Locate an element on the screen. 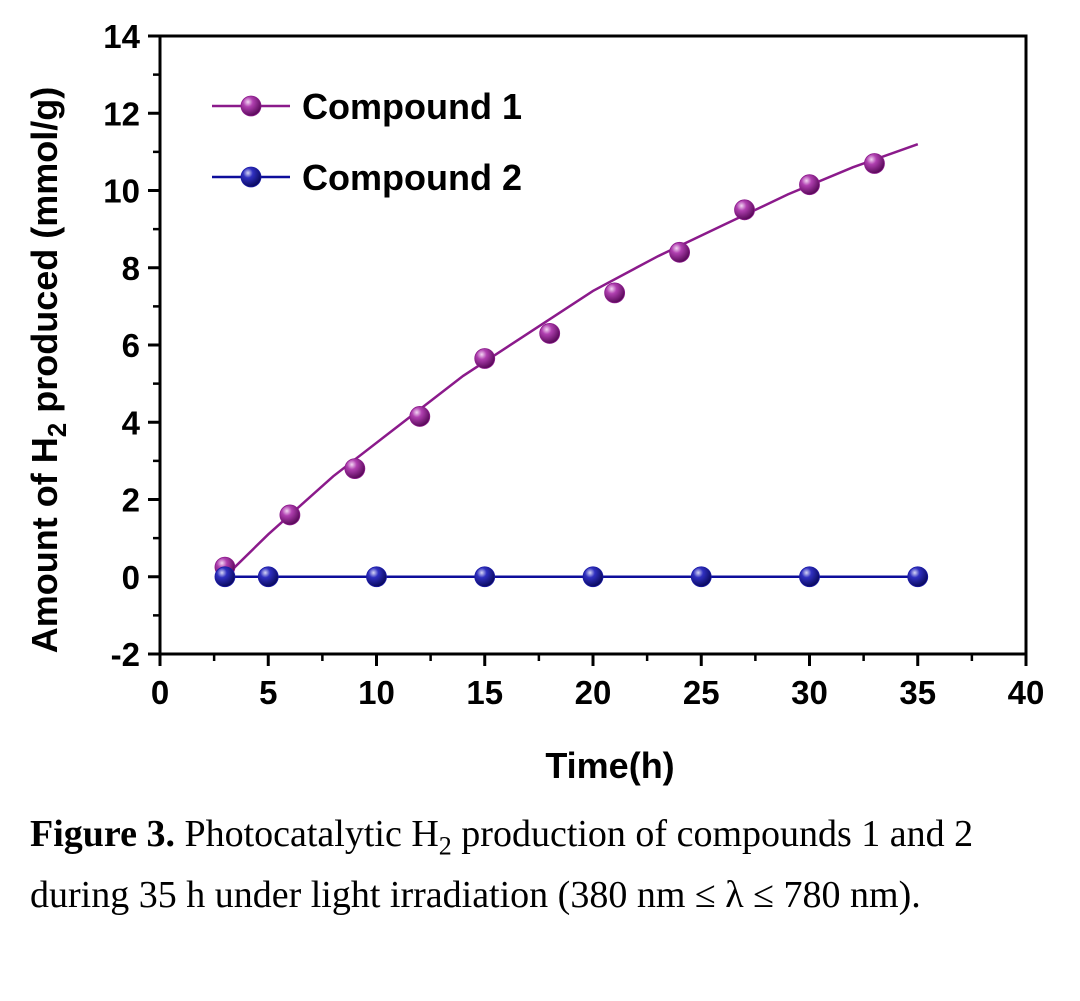 Image resolution: width=1080 pixels, height=1001 pixels. x-tick-label: 0 is located at coordinates (160, 692).